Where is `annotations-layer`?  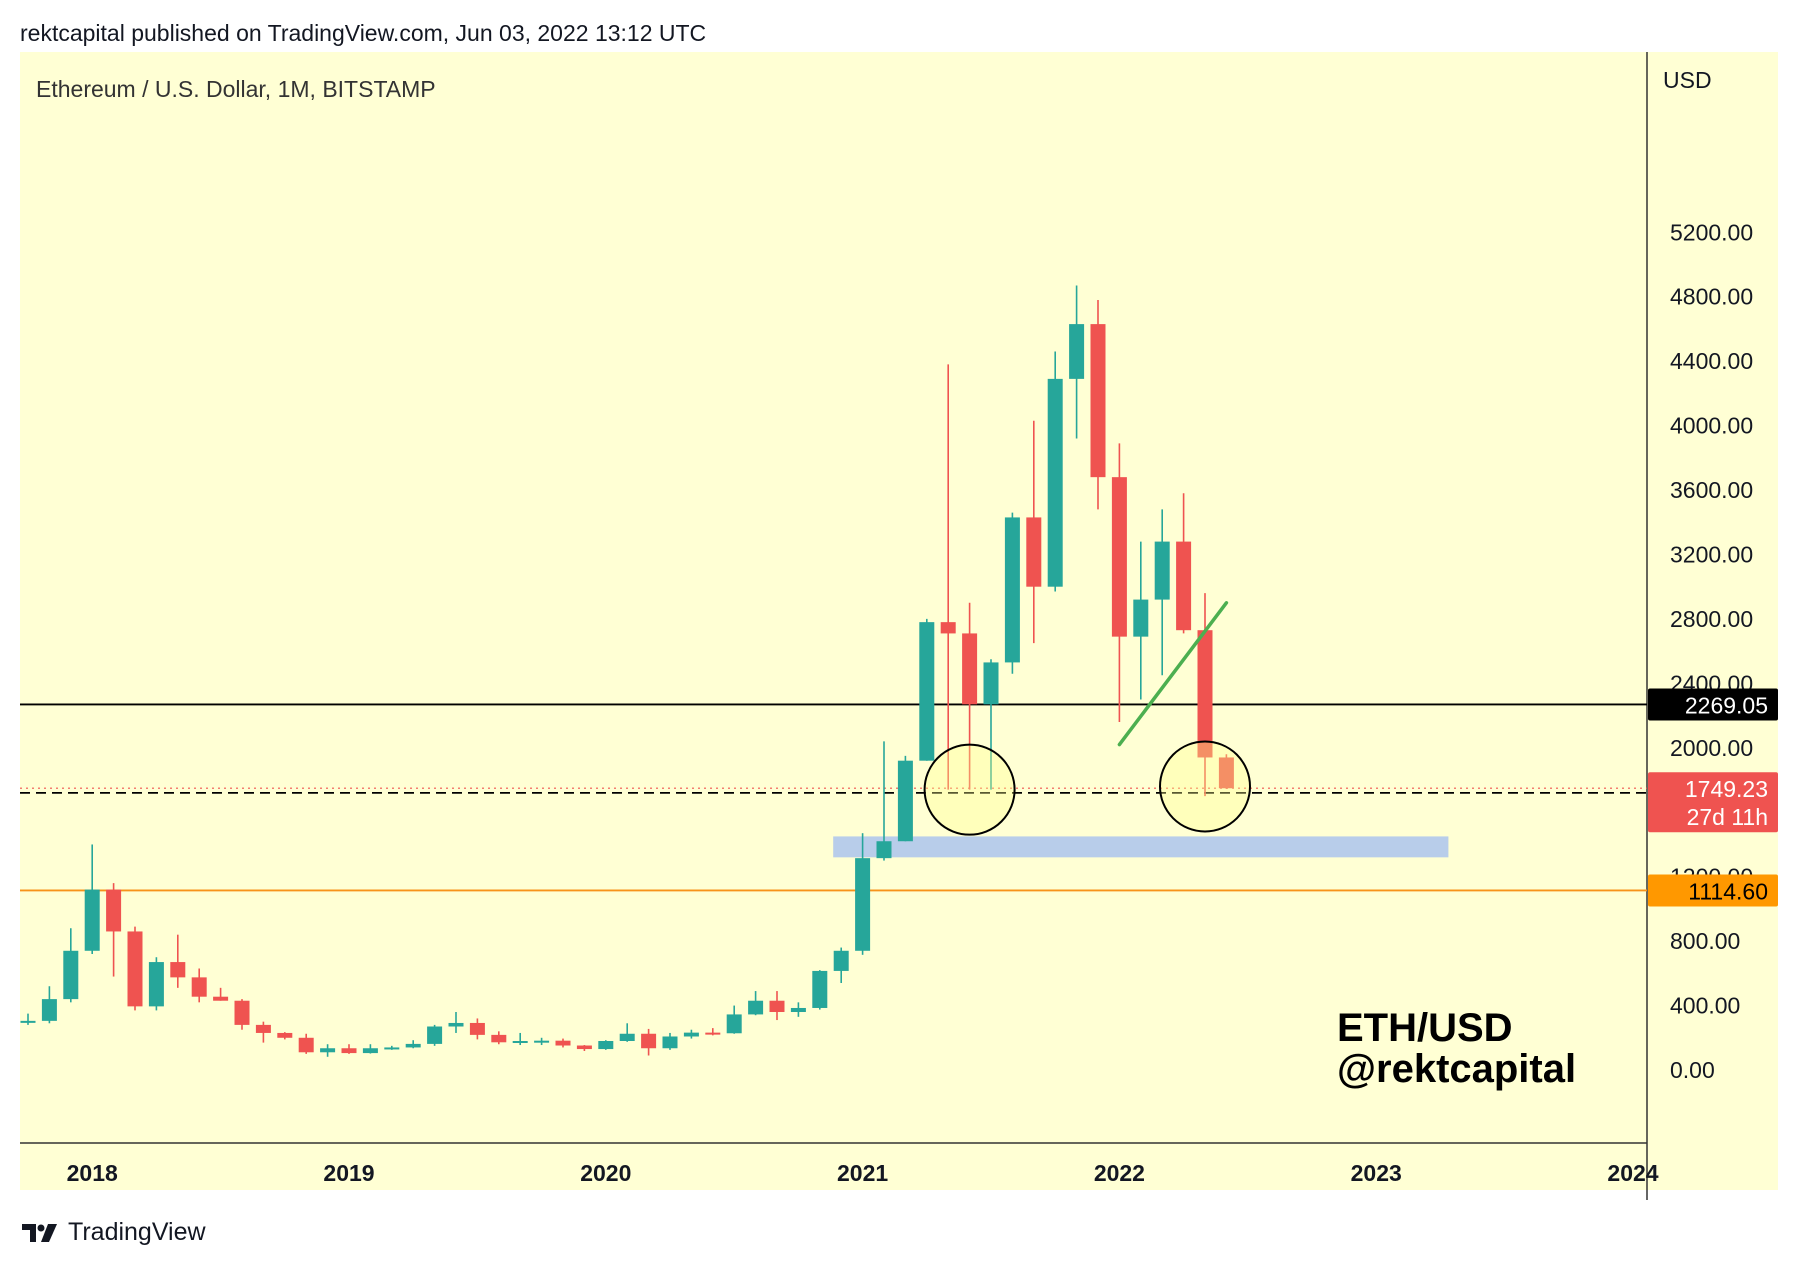
annotations-layer is located at coordinates (1087, 718).